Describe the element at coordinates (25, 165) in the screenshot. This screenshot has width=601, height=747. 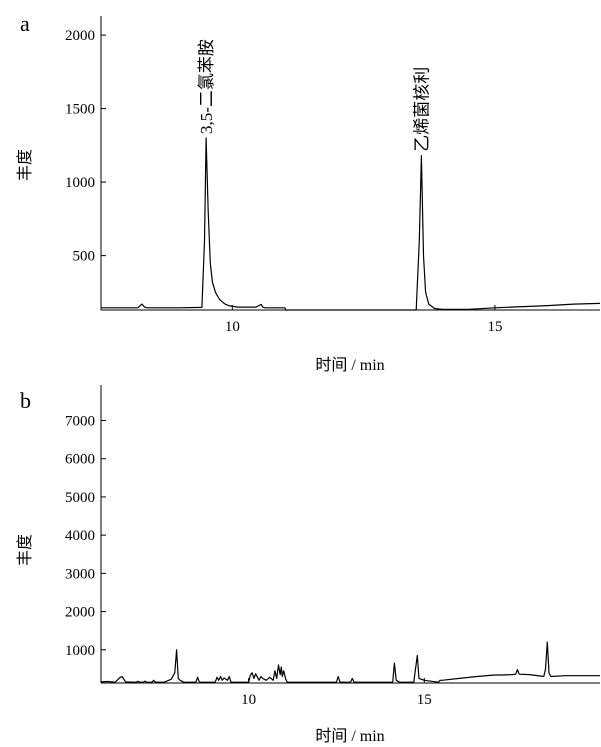
I see `panel-a-y-axis-label: 丰度` at that location.